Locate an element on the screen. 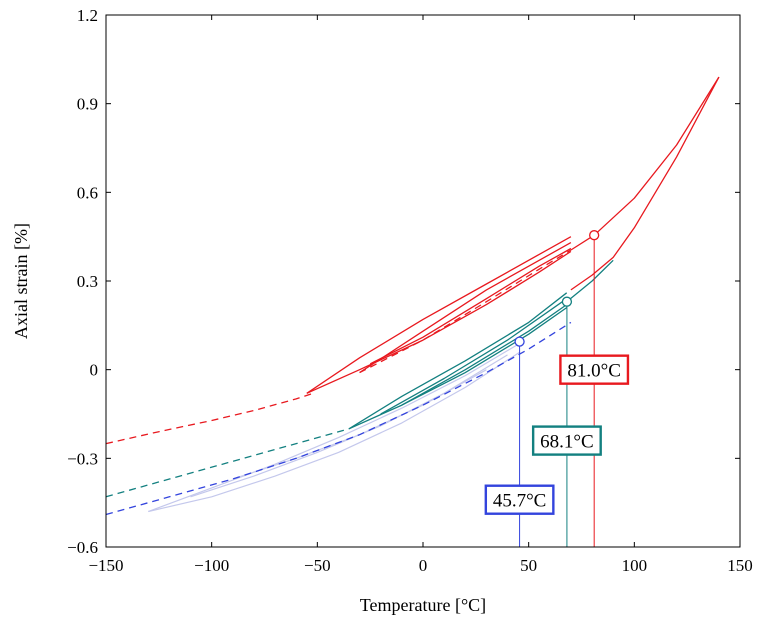 The height and width of the screenshot is (631, 760). y-tick-label: 0 is located at coordinates (94, 370).